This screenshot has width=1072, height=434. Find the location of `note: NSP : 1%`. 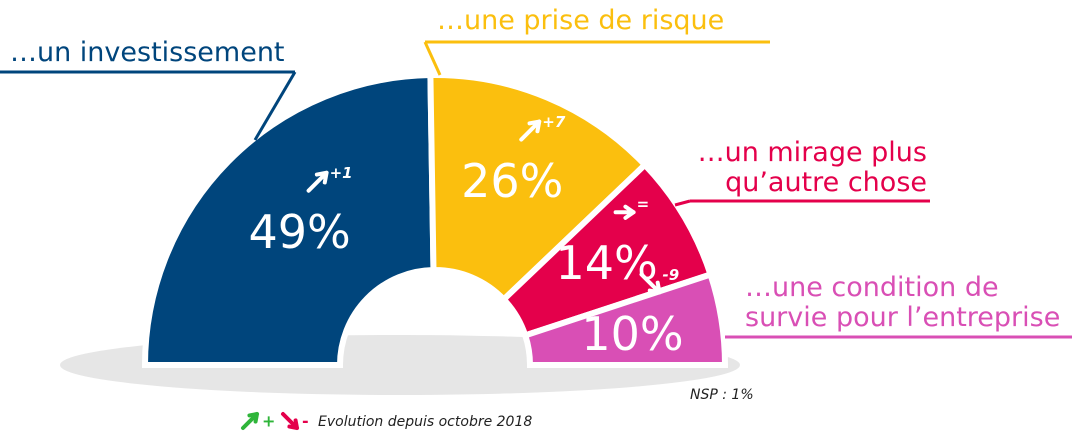

note: NSP : 1% is located at coordinates (722, 395).